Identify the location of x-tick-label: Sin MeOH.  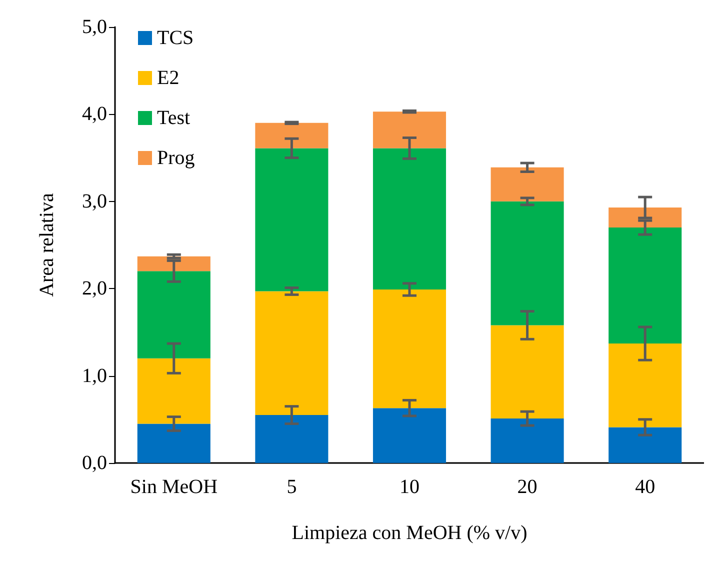
(174, 487).